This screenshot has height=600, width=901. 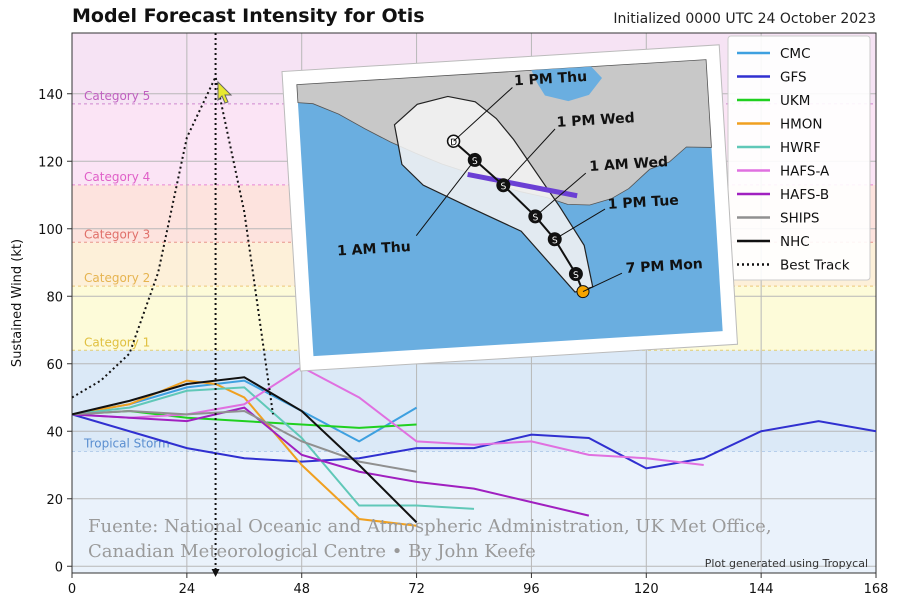 I want to click on forecast-cone, so click(x=493, y=194).